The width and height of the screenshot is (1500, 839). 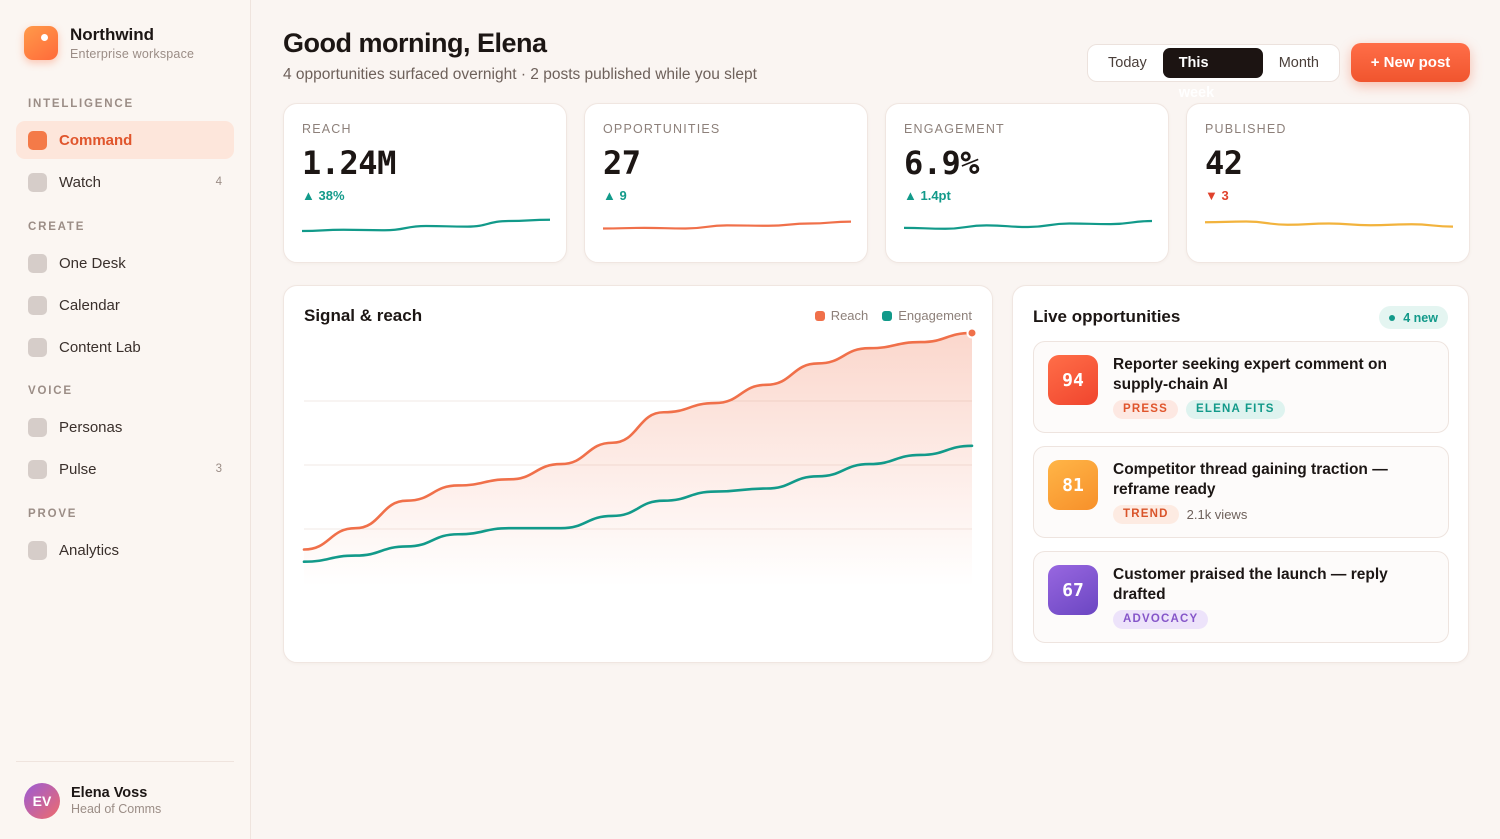 What do you see at coordinates (349, 163) in the screenshot?
I see `kpi-value: 1.24M` at bounding box center [349, 163].